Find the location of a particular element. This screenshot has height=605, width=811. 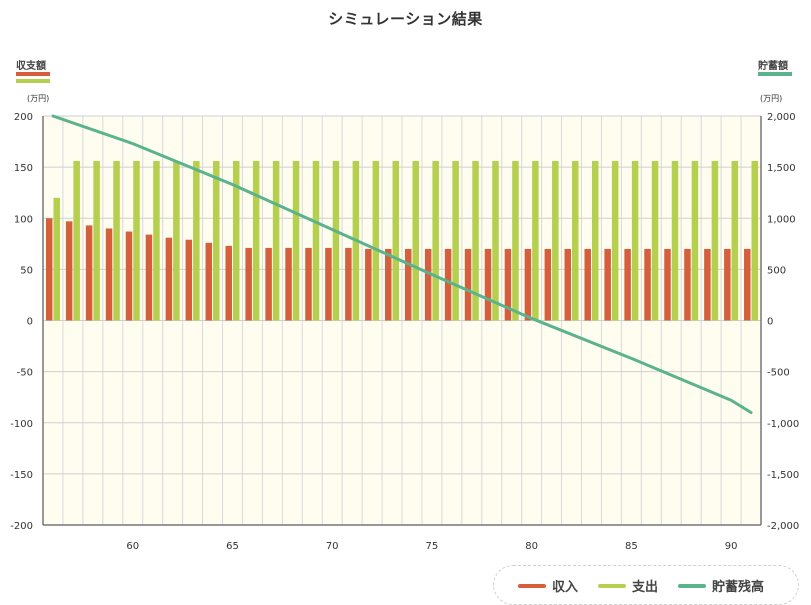

right-tick-label: 1,000 is located at coordinates (781, 219).